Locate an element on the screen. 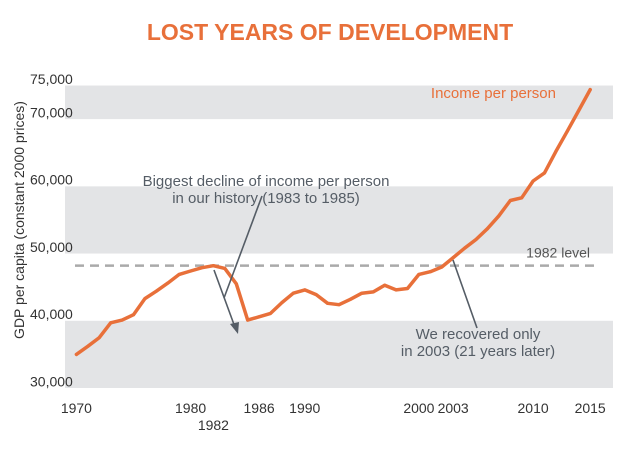  reference-line-group: 1982 level is located at coordinates (336, 256).